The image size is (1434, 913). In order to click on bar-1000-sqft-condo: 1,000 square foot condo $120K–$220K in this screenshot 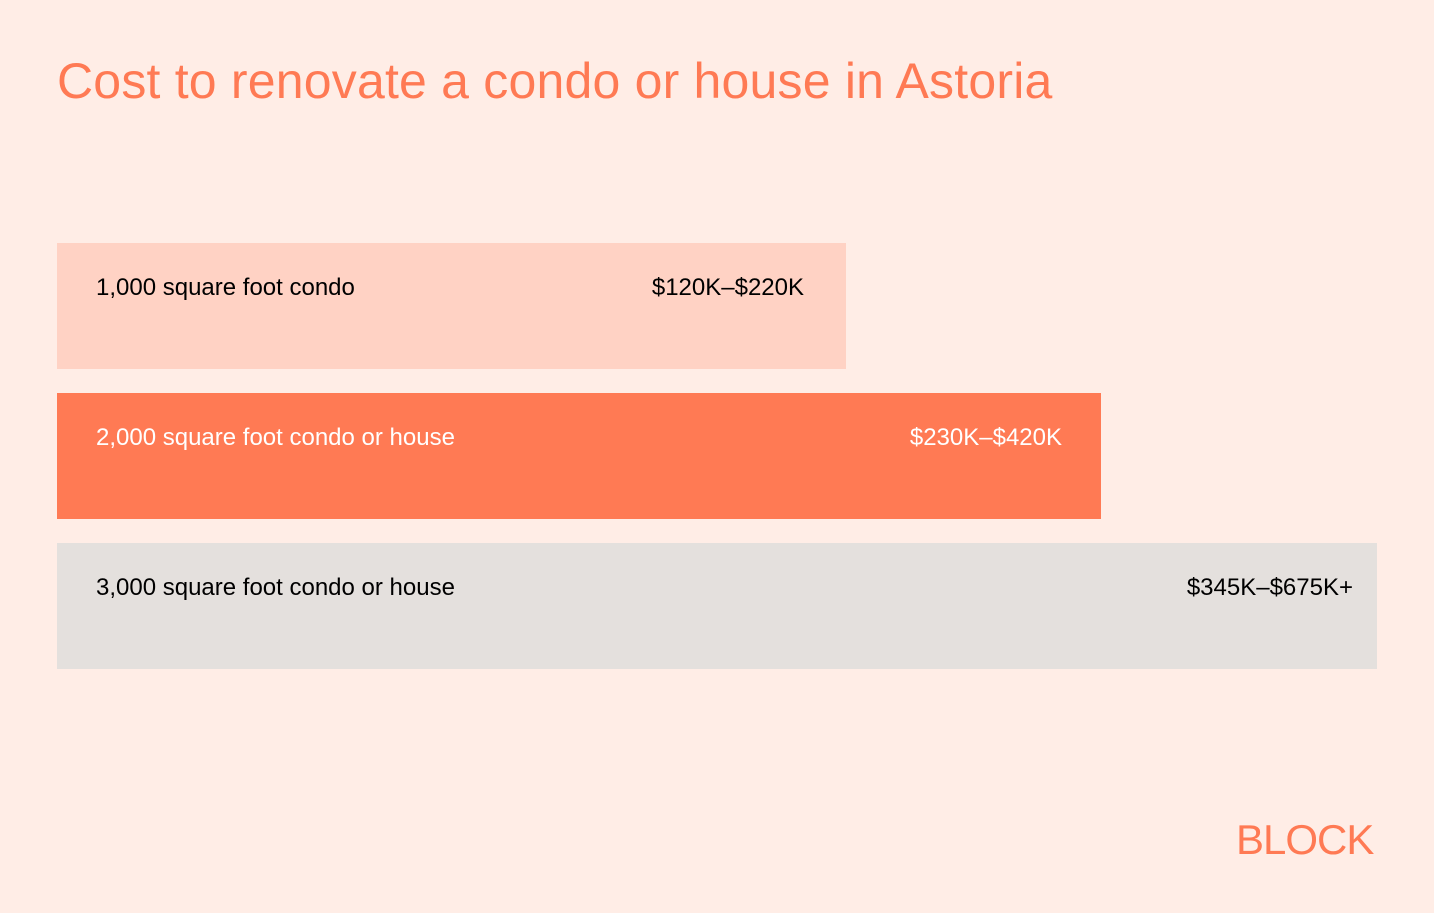, I will do `click(451, 306)`.